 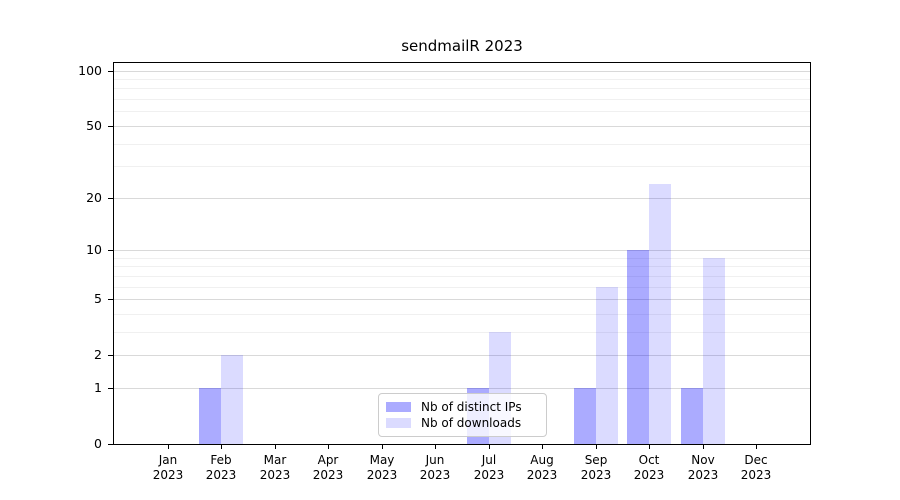 I want to click on y-tick-label-100: 100, so click(x=90, y=70).